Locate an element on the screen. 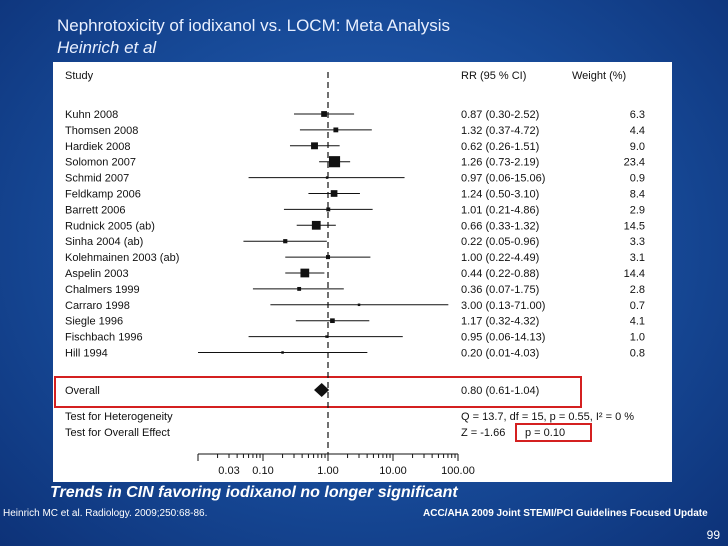  overall-effect-p: p = 0.10 is located at coordinates (545, 433).